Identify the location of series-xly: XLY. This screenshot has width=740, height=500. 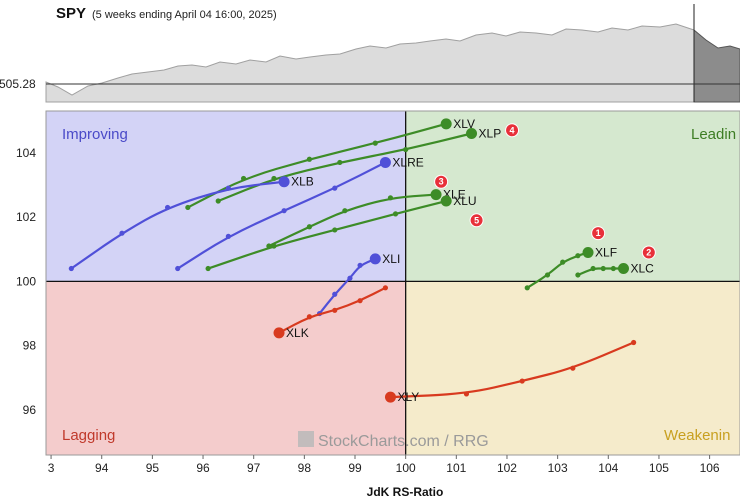
(510, 371).